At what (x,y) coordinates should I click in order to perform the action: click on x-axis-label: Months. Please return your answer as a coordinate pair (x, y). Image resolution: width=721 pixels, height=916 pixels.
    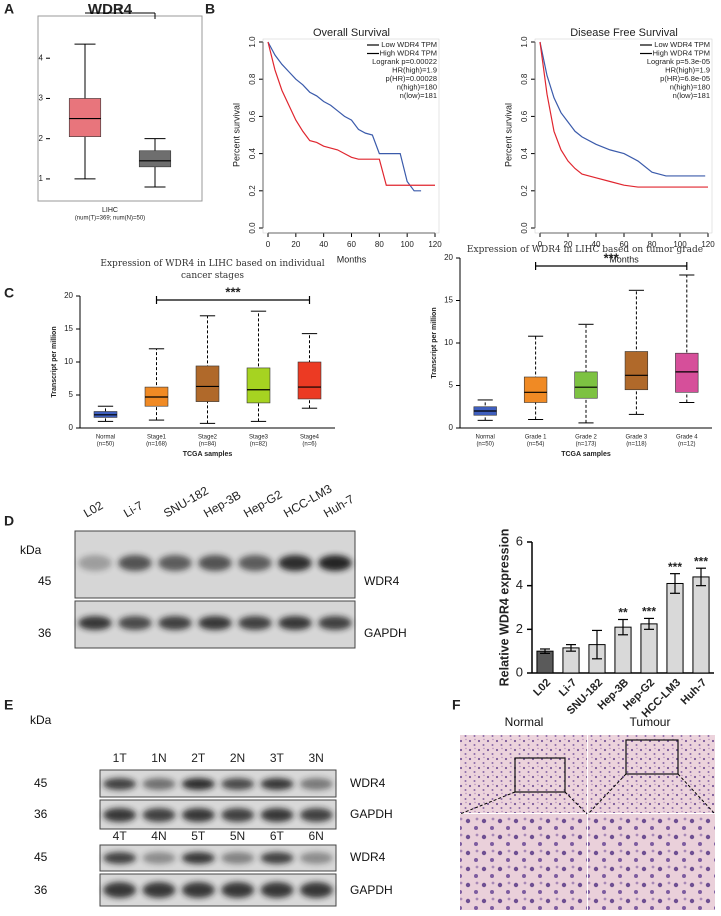
    Looking at the image, I should click on (624, 259).